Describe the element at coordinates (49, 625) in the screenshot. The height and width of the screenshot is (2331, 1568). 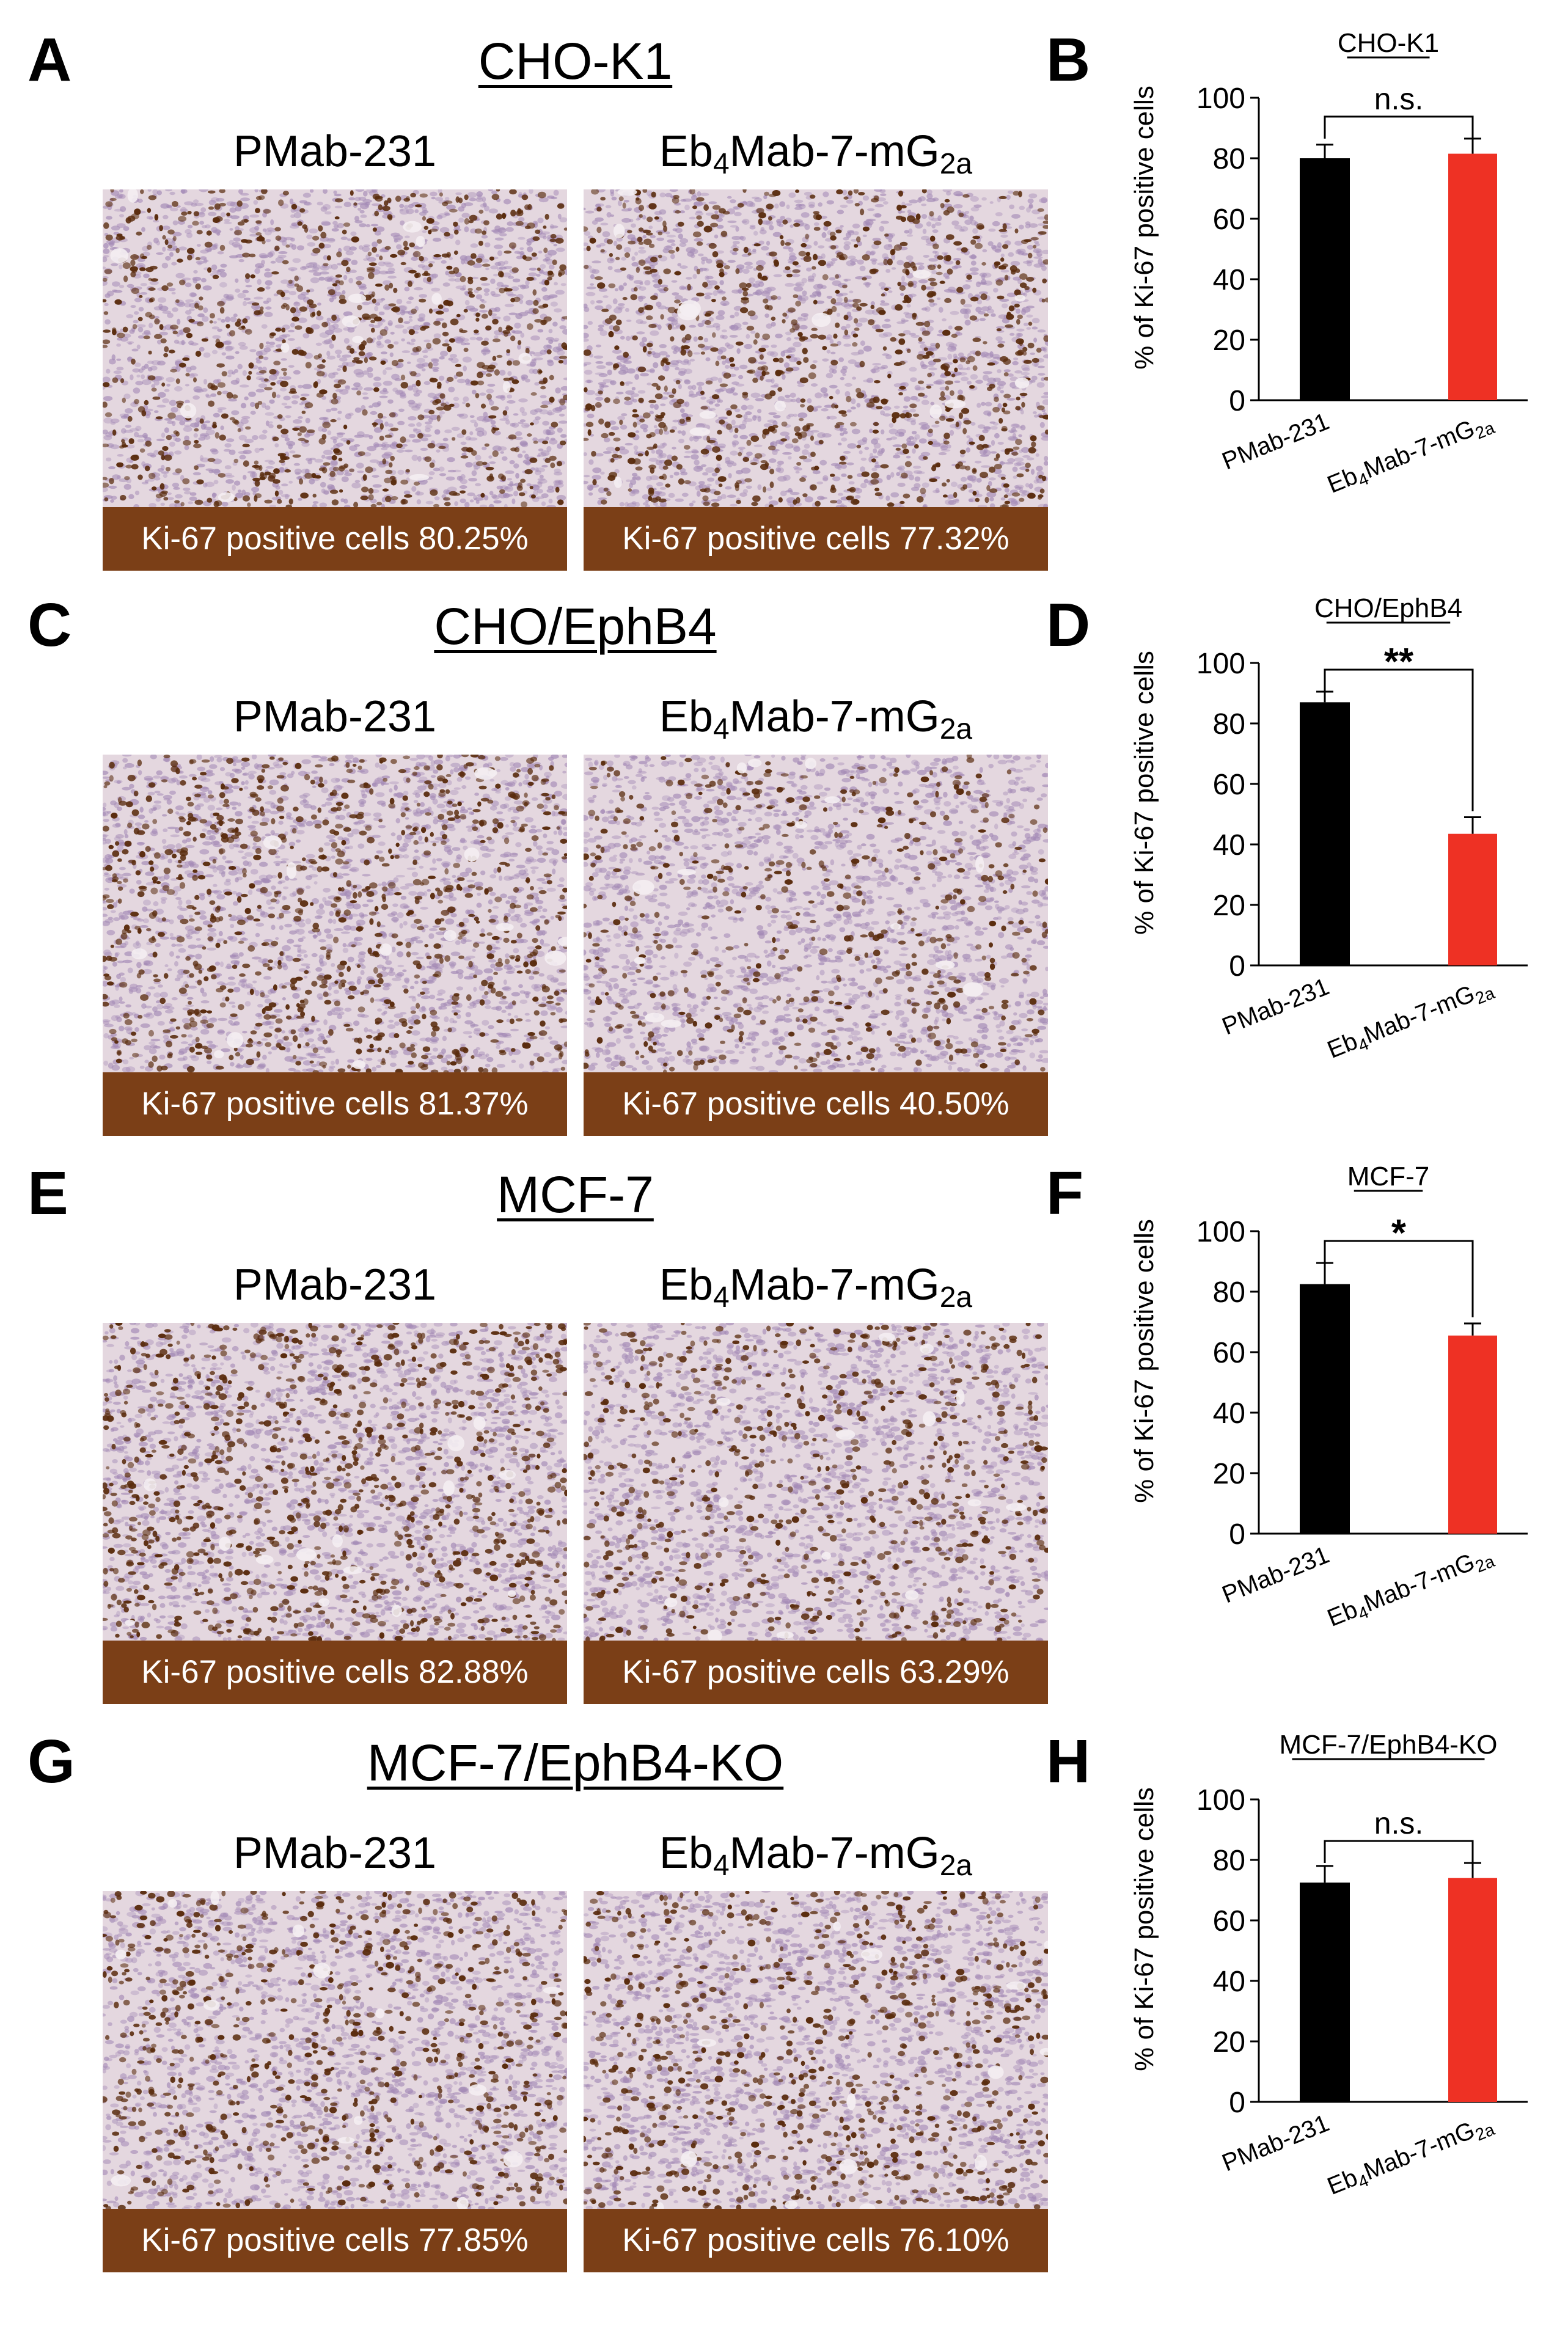
I see `panel-letter: C` at that location.